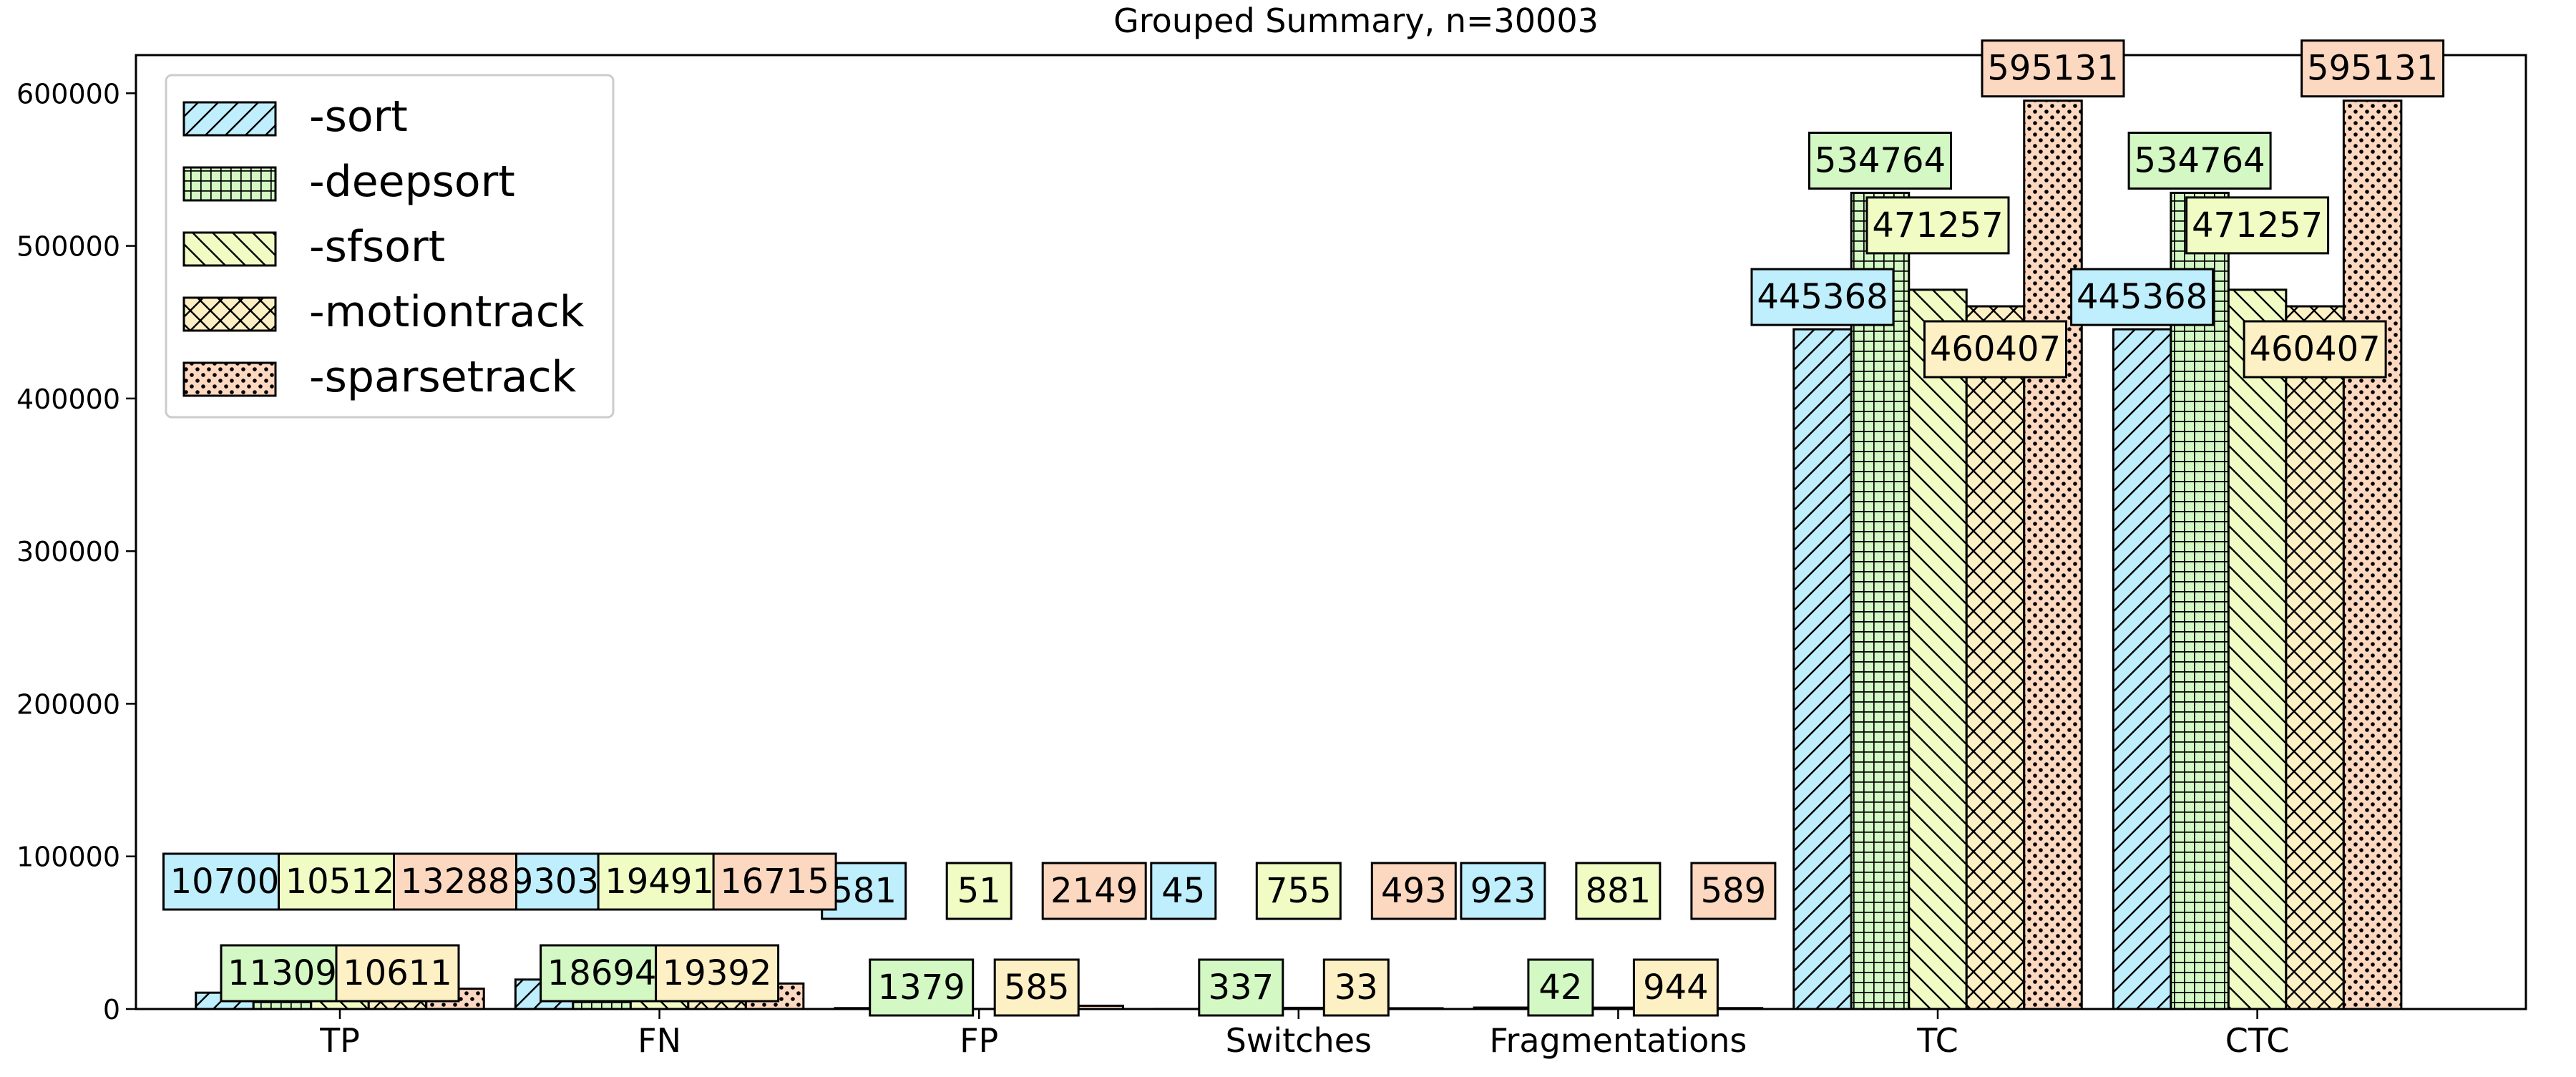 The image size is (2576, 1077). What do you see at coordinates (412, 182) in the screenshot?
I see `legend-label: -deepsort` at bounding box center [412, 182].